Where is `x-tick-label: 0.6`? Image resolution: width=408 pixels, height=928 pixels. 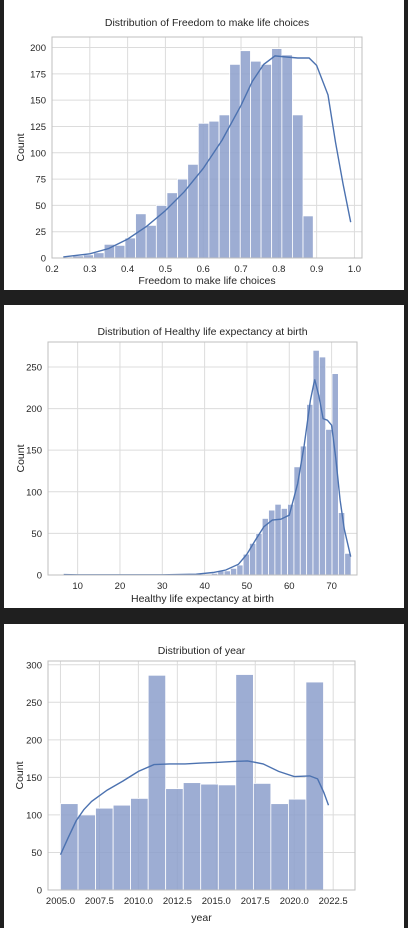 x-tick-label: 0.6 is located at coordinates (203, 269).